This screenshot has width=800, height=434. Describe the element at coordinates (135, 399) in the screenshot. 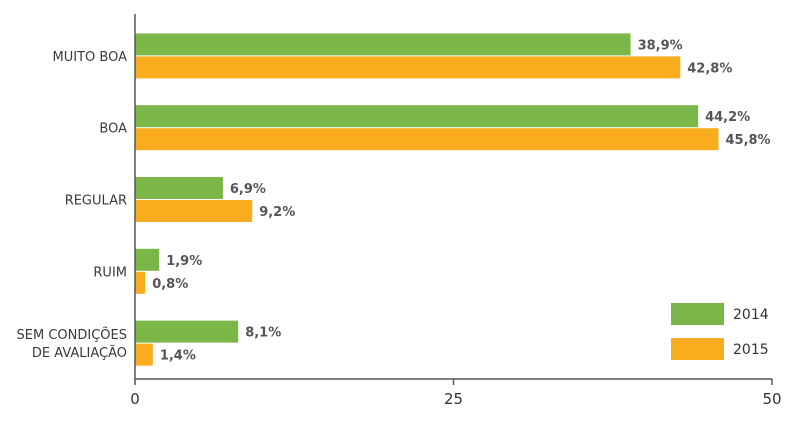

I see `x-tick-label-0: 0` at that location.